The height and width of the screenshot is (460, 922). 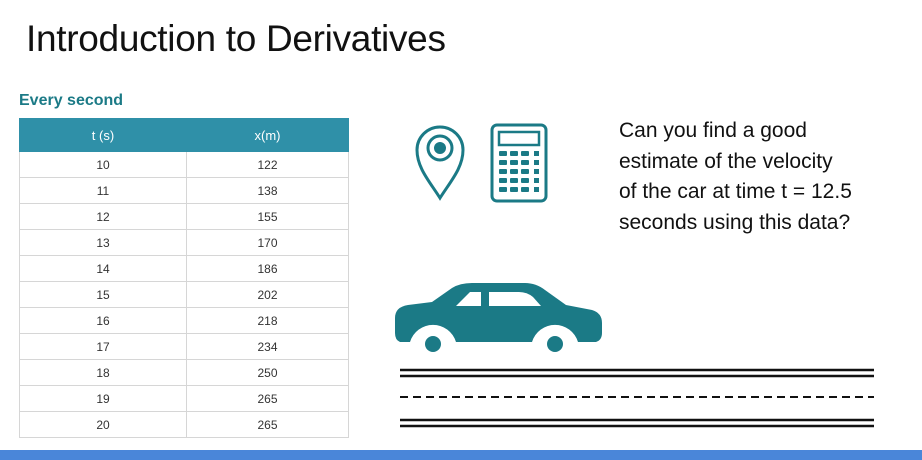 What do you see at coordinates (71, 100) in the screenshot?
I see `table-caption: Every second` at bounding box center [71, 100].